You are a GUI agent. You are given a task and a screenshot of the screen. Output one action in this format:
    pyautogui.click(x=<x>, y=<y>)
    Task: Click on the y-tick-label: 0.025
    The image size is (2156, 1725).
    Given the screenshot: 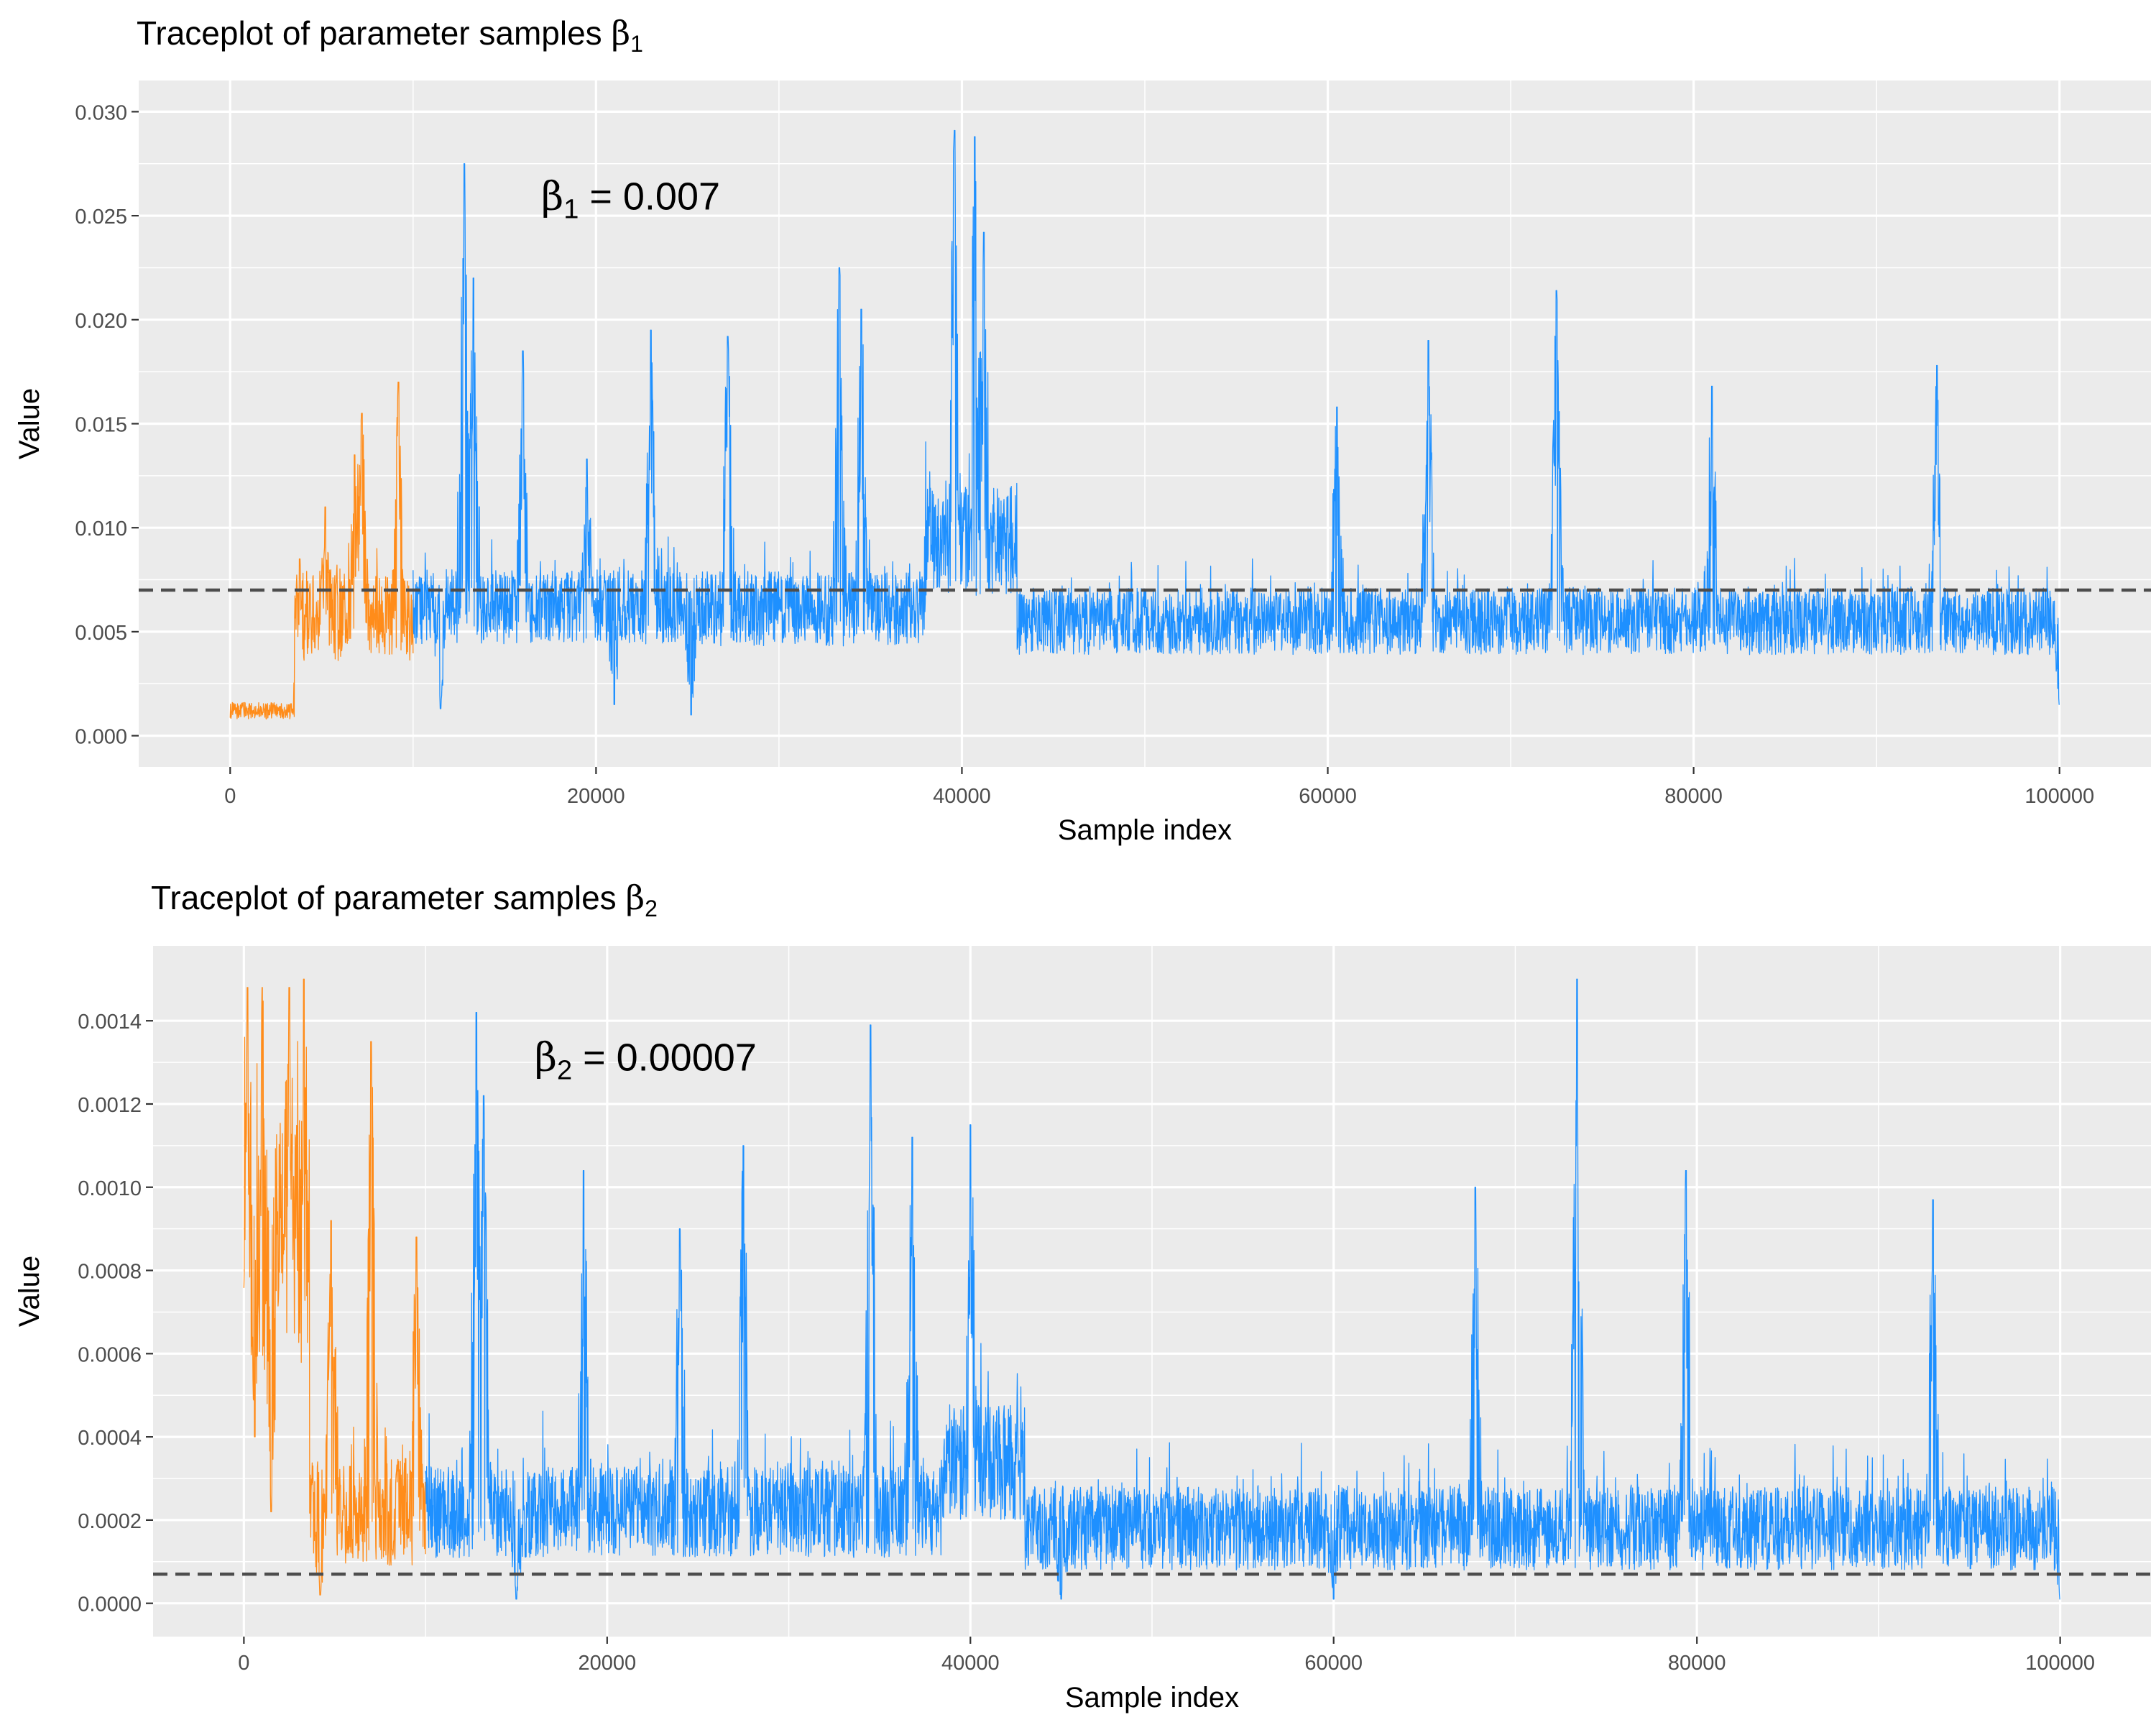 What is the action you would take?
    pyautogui.click(x=101, y=217)
    